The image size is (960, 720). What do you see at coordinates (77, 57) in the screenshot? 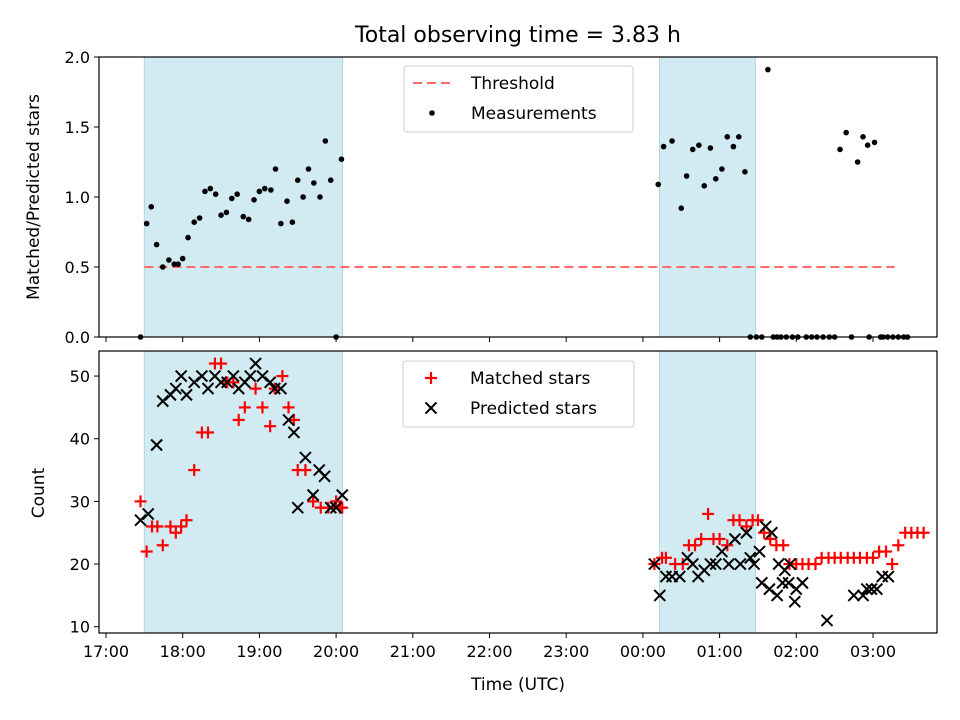
I see `y-tick-label: 2.0` at bounding box center [77, 57].